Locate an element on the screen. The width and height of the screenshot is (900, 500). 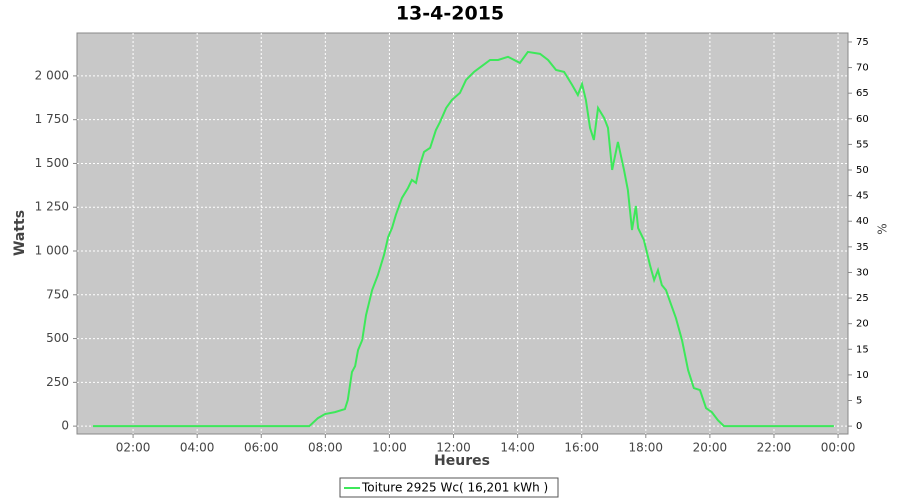
legend-box is located at coordinates (449, 487).